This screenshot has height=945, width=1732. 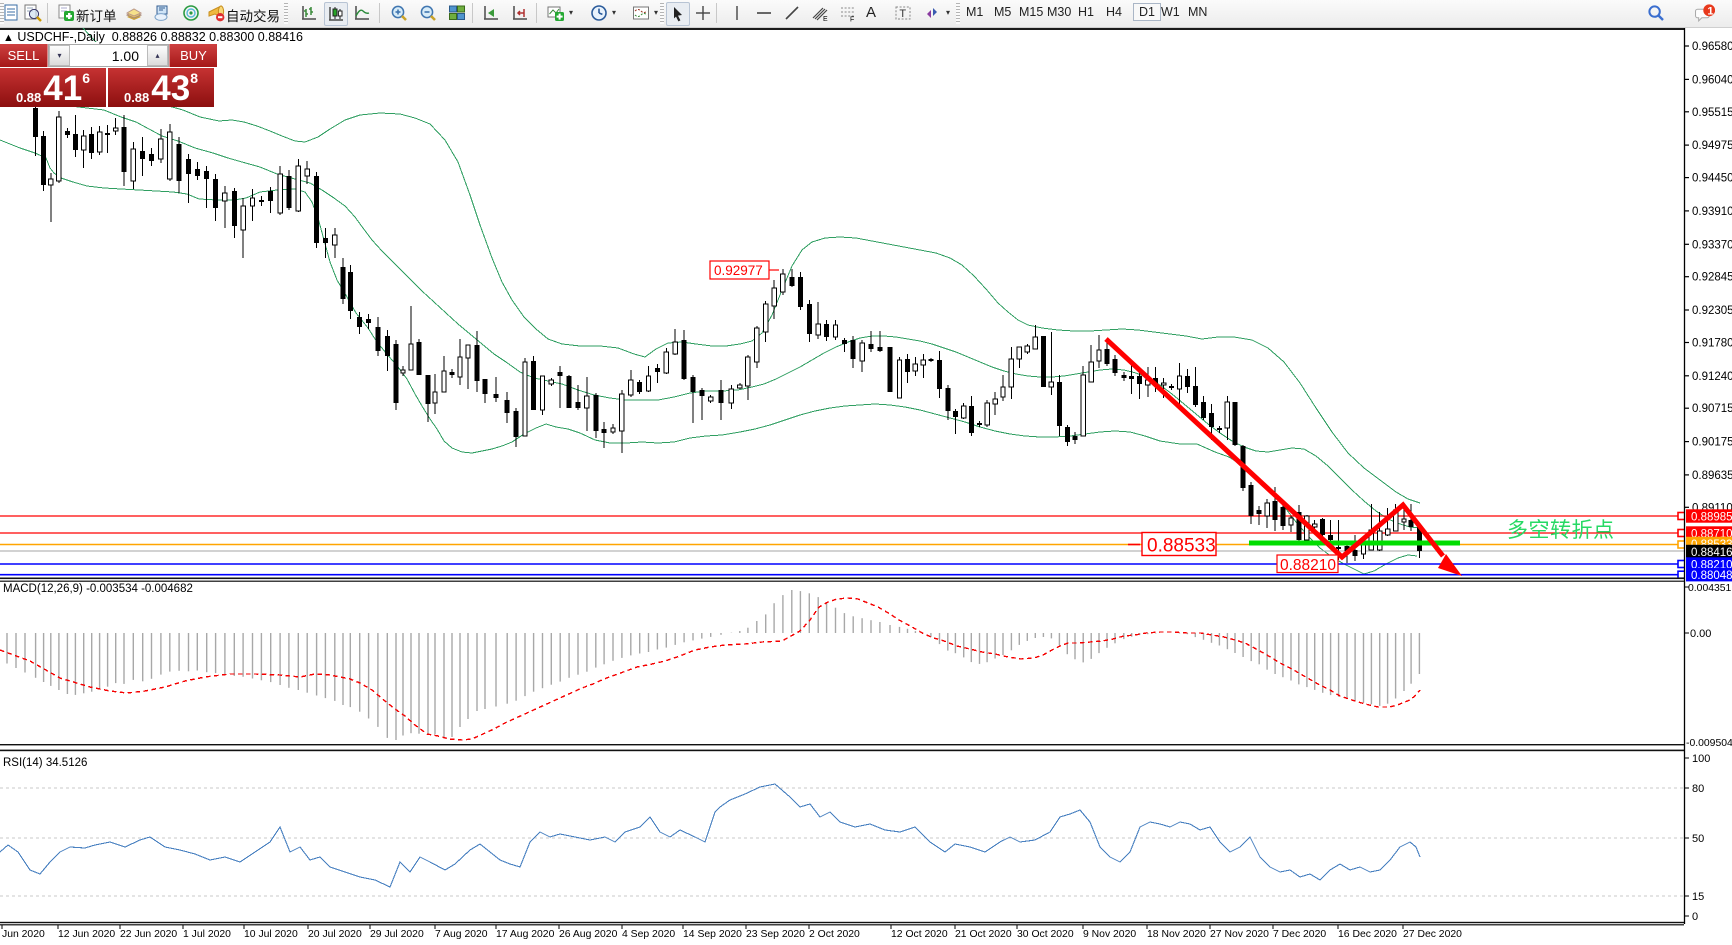 What do you see at coordinates (1711, 553) in the screenshot?
I see `svg-text: 0.88416` at bounding box center [1711, 553].